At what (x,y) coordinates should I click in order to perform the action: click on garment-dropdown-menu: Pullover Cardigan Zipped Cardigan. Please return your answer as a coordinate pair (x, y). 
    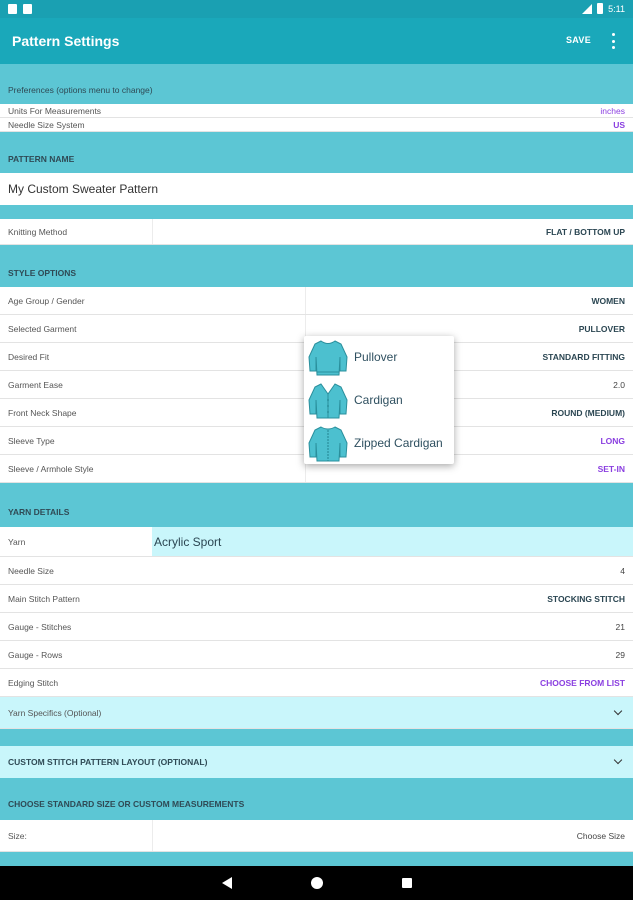
    Looking at the image, I should click on (379, 400).